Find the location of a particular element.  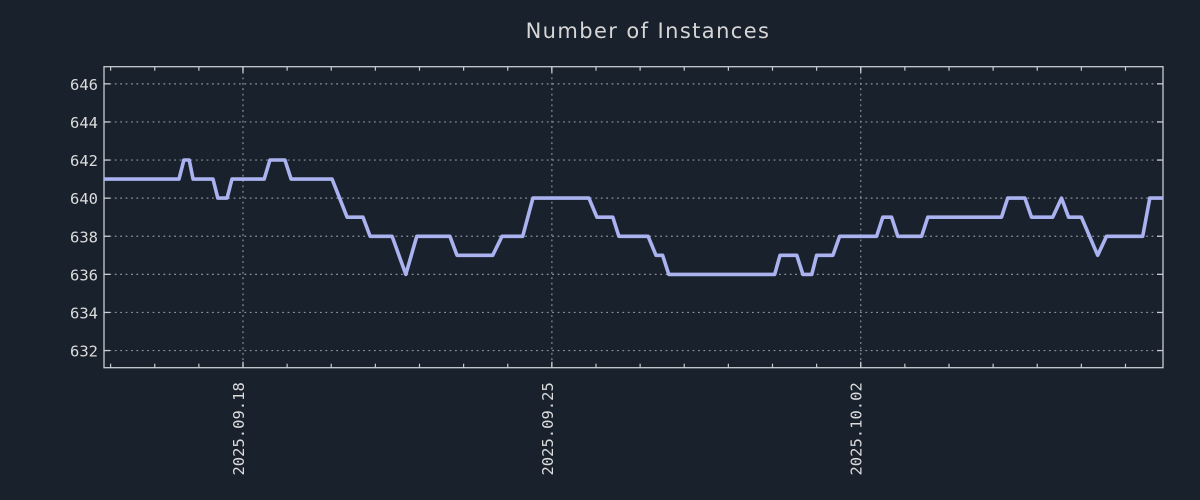

y-tick-label: 634 is located at coordinates (84, 313).